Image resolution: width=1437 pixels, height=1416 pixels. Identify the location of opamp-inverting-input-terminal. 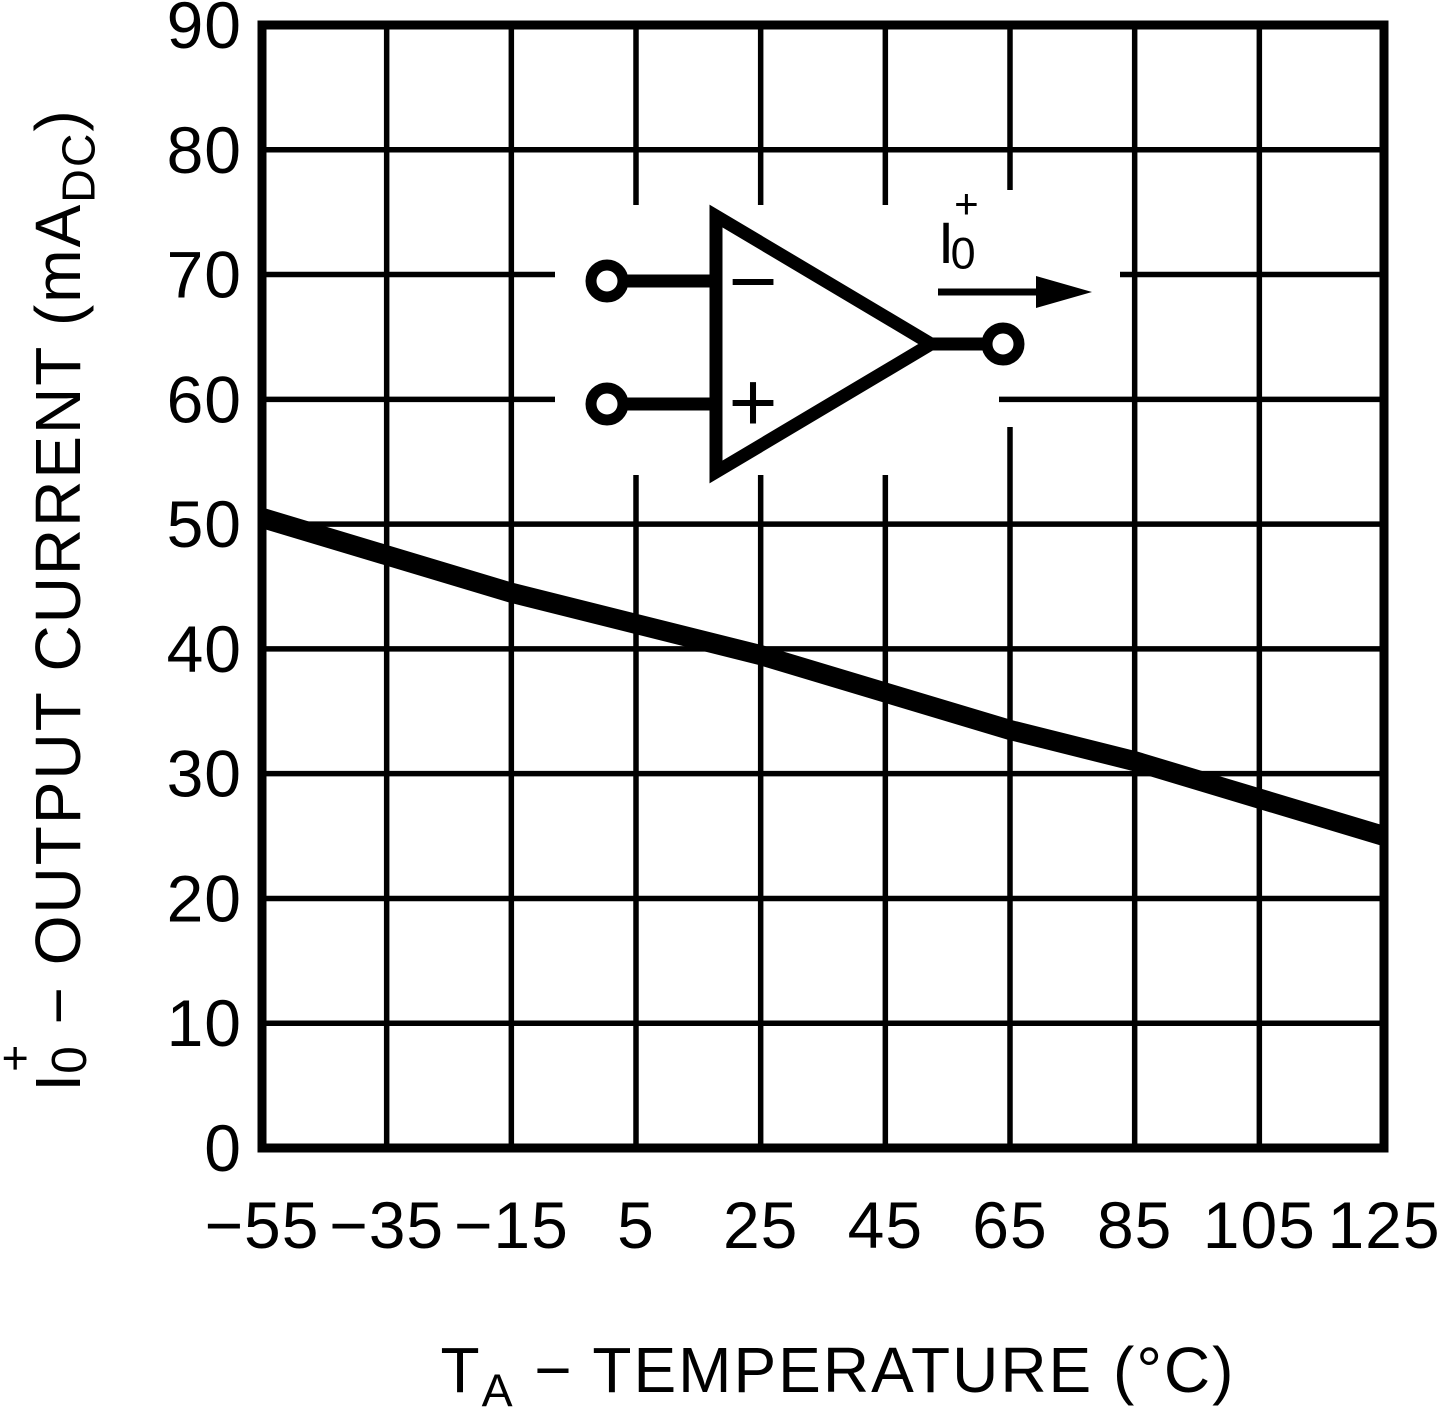
(607, 281).